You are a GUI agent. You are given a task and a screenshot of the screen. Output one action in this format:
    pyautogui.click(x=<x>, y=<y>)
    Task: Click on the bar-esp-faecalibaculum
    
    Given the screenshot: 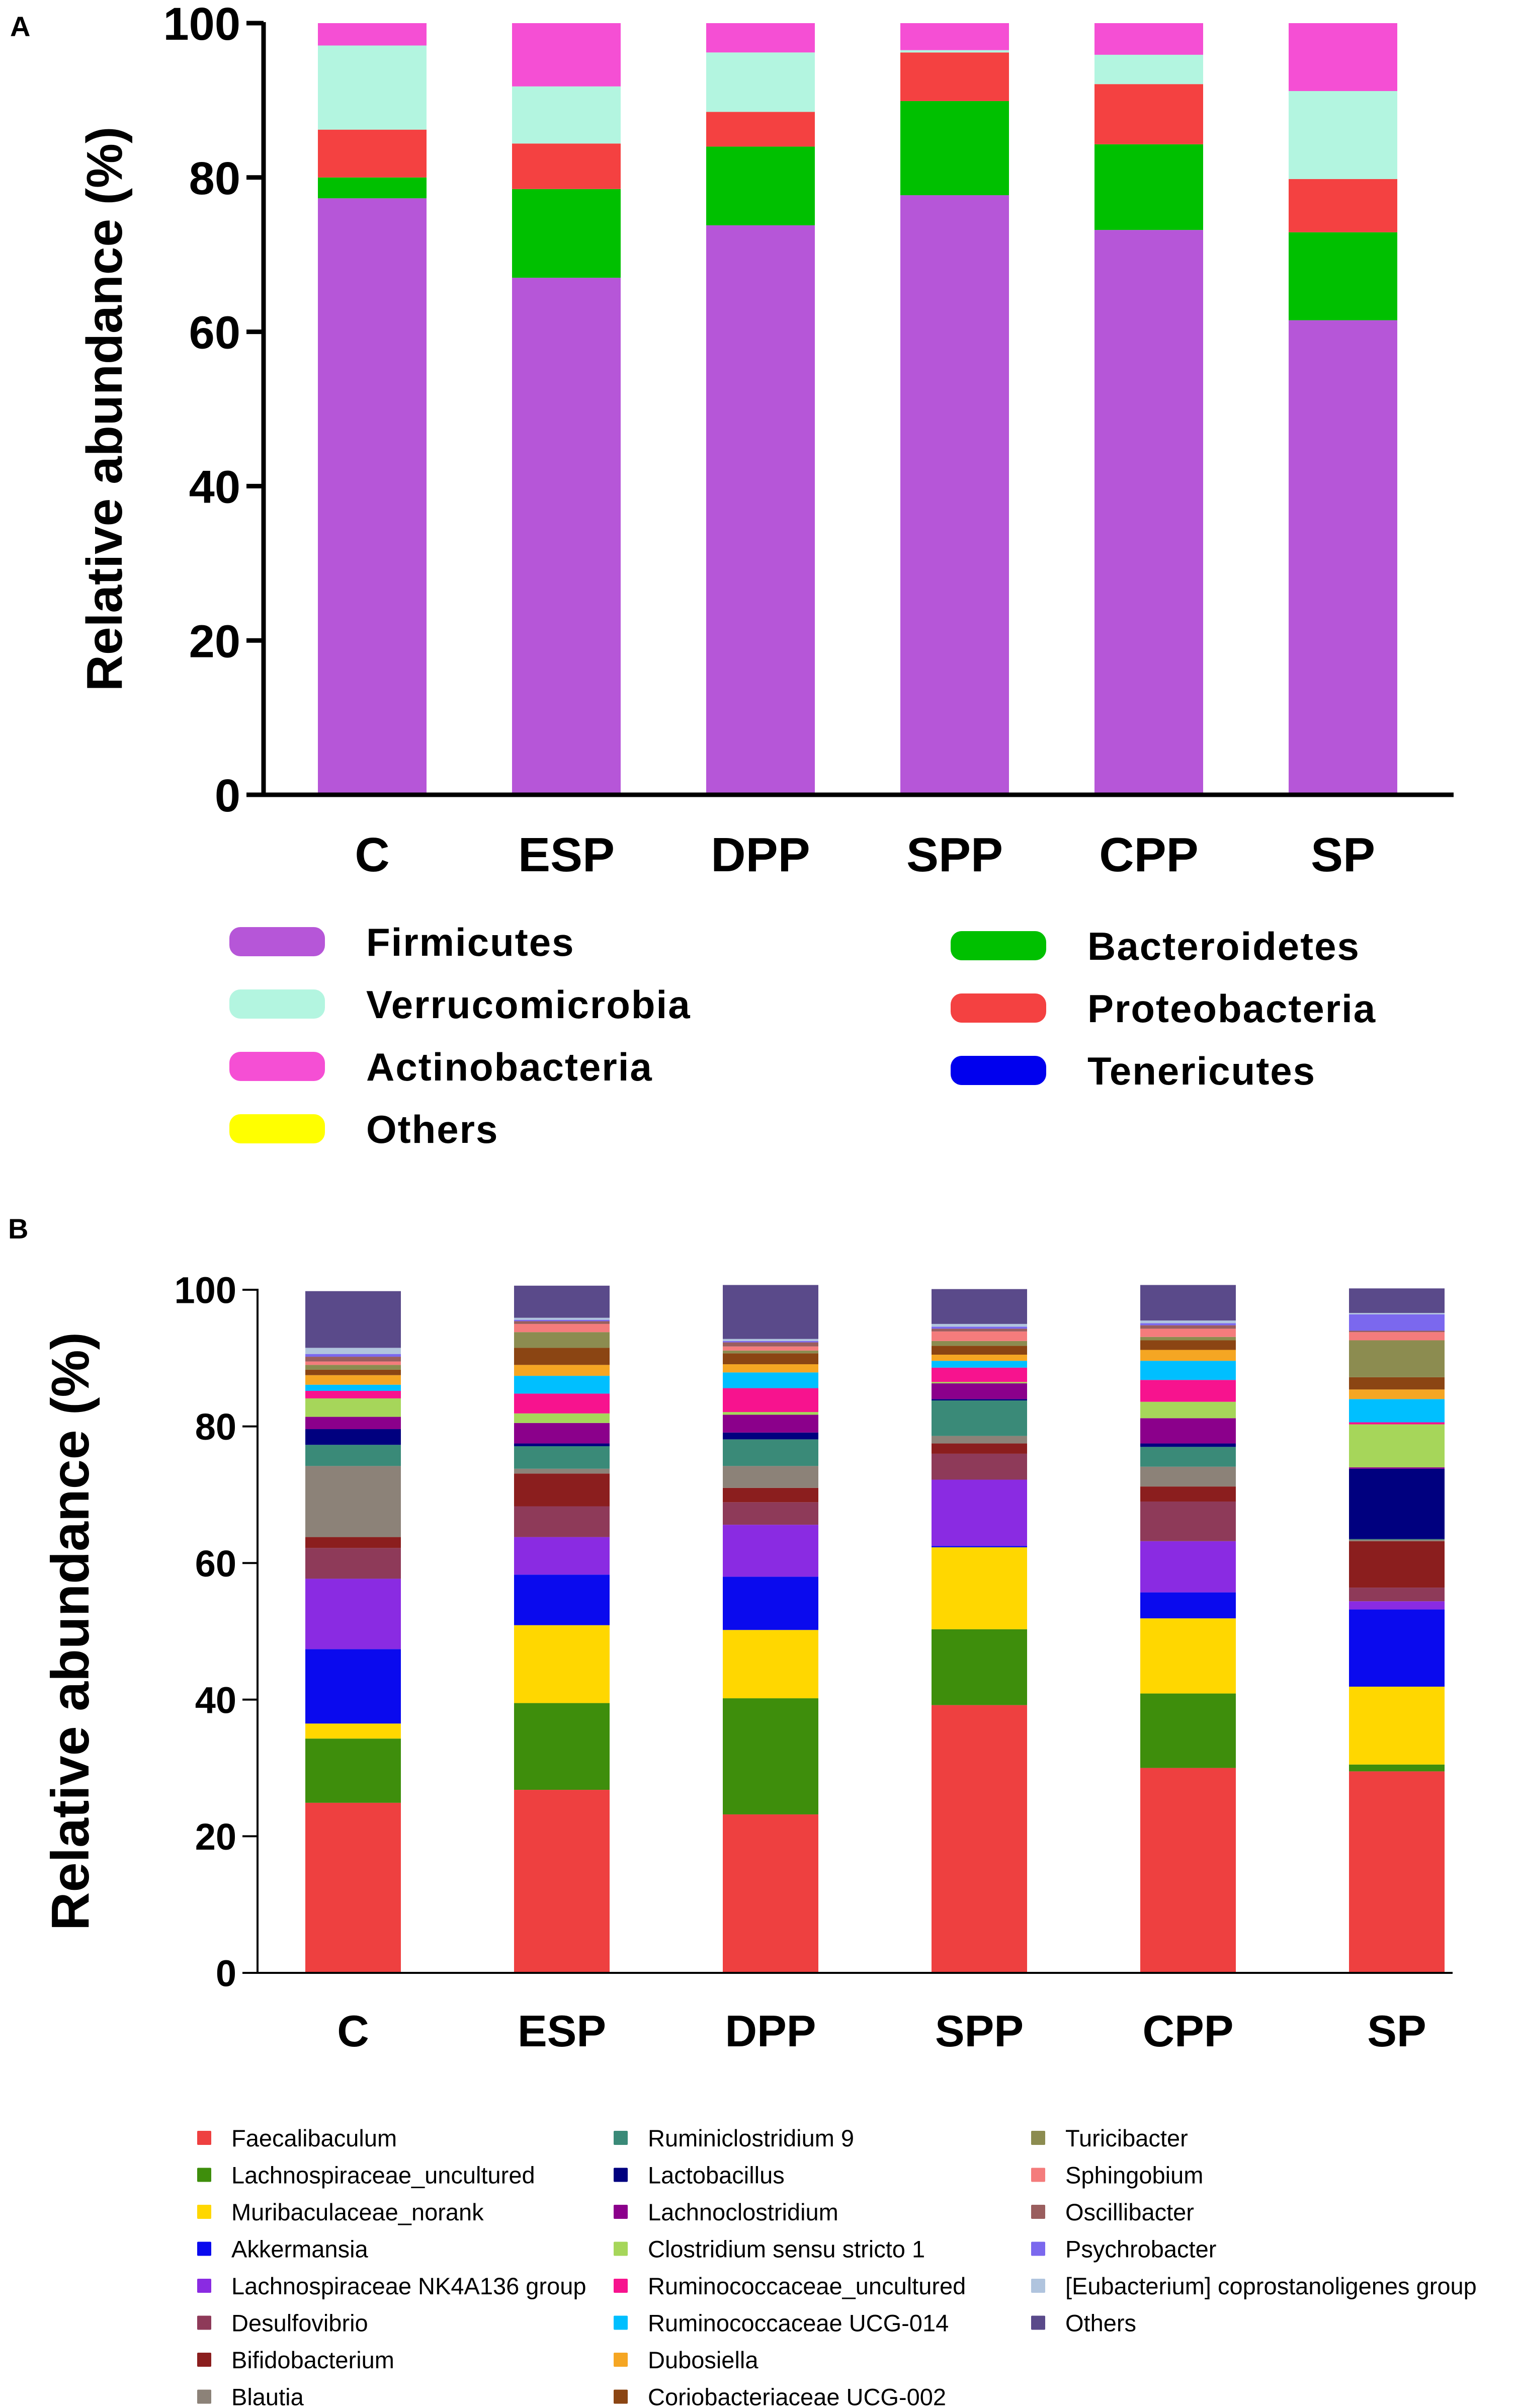 What is the action you would take?
    pyautogui.click(x=562, y=1881)
    